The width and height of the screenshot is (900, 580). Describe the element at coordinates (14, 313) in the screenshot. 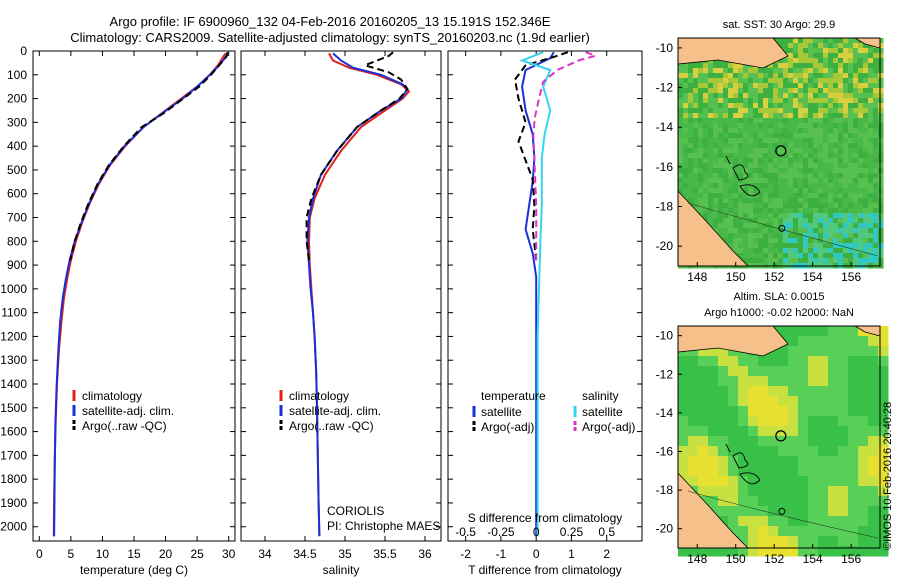

I see `y-tick-label: 1100` at that location.